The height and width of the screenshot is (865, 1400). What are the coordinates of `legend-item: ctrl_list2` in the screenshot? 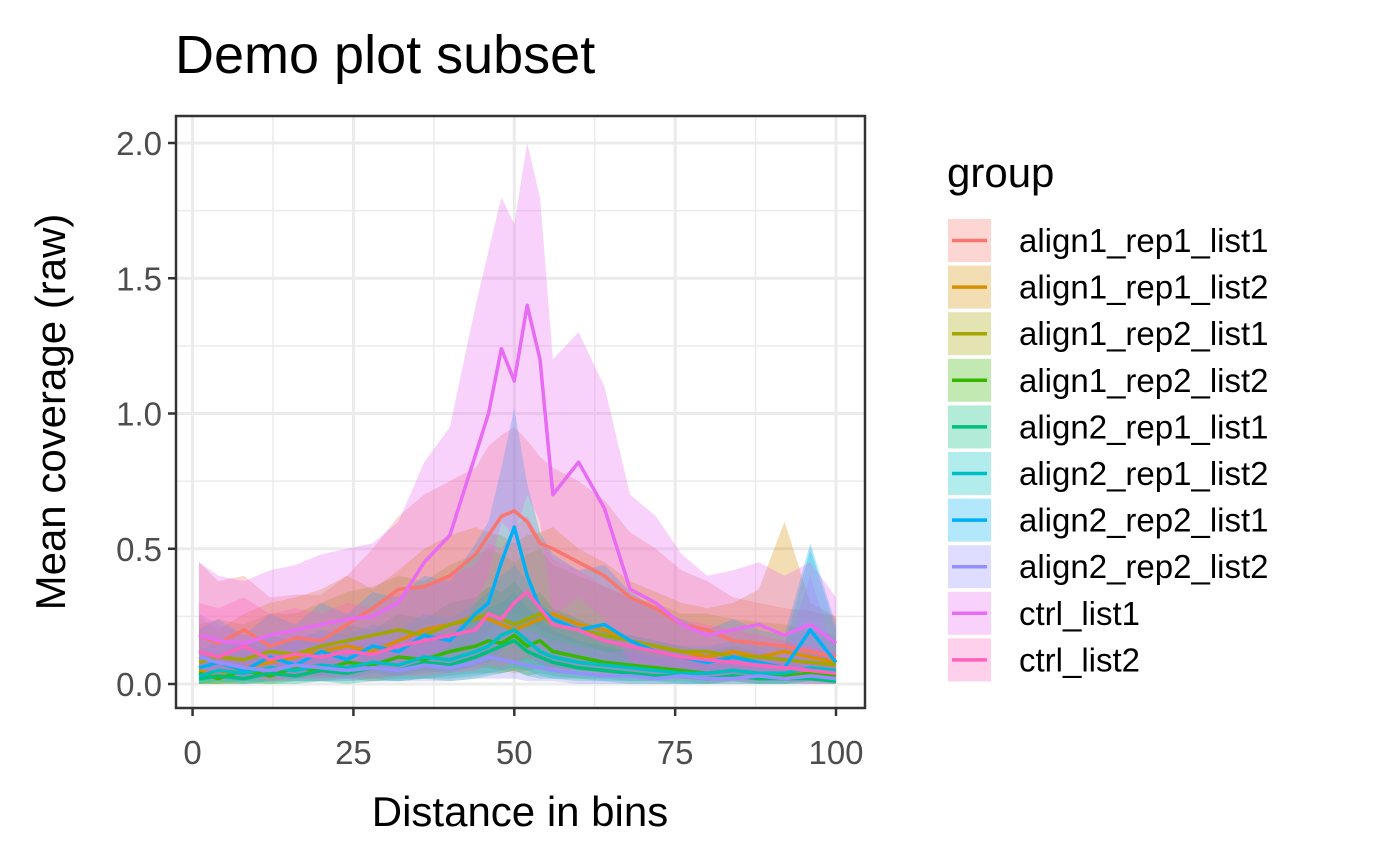 It's located at (1044, 660).